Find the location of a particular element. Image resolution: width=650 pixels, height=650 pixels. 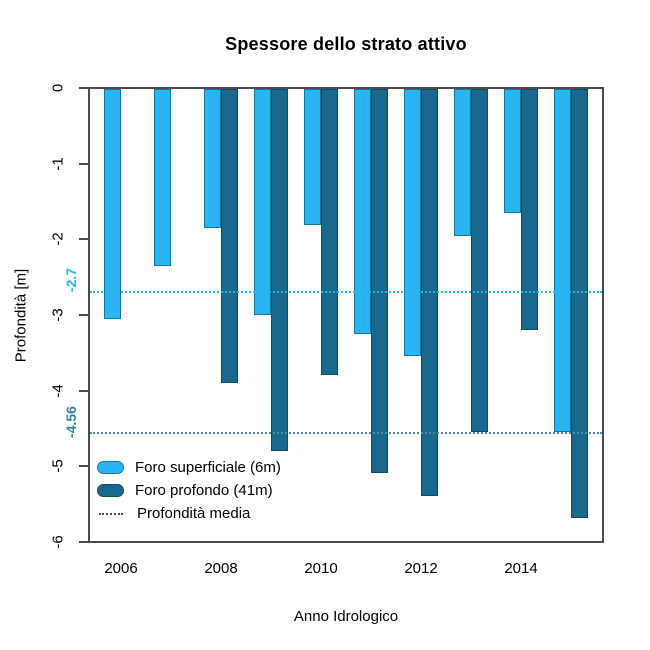

legend-item-superficiale: Foro superficiale (6m) is located at coordinates (189, 467).